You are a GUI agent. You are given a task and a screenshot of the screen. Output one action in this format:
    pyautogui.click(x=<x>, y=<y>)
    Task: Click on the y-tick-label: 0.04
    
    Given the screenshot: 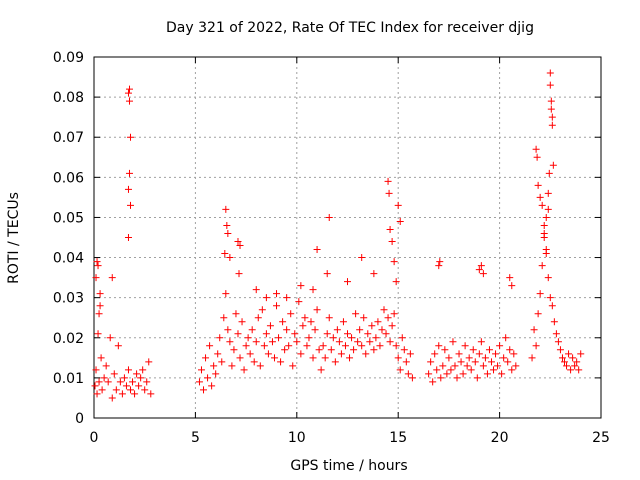 What is the action you would take?
    pyautogui.click(x=68, y=259)
    